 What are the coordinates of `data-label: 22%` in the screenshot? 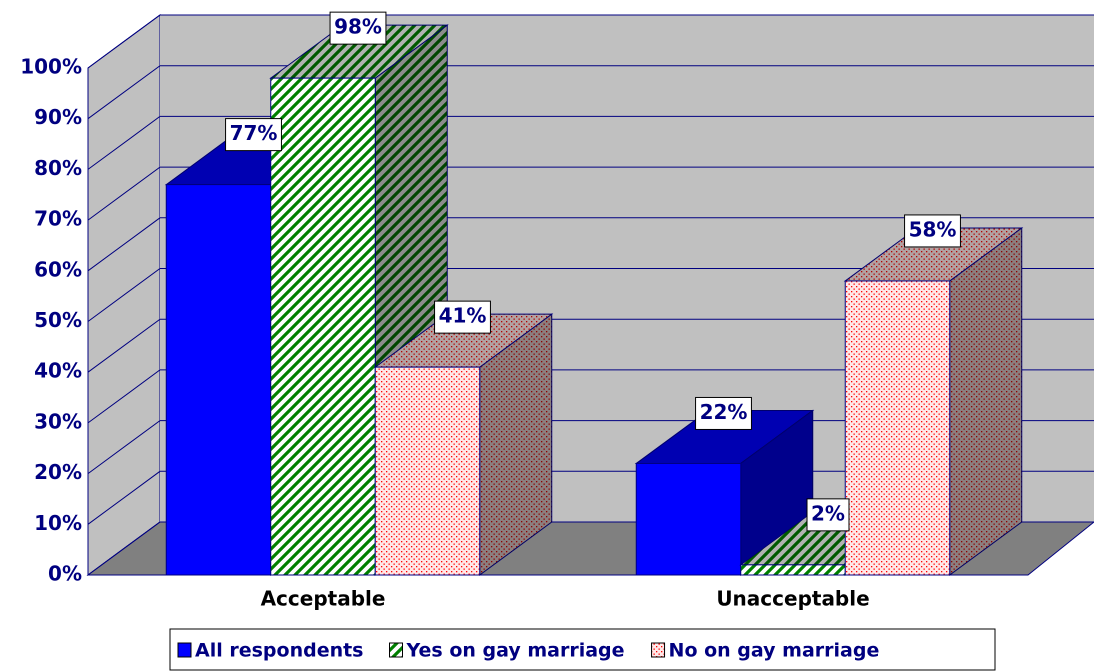 It's located at (724, 412).